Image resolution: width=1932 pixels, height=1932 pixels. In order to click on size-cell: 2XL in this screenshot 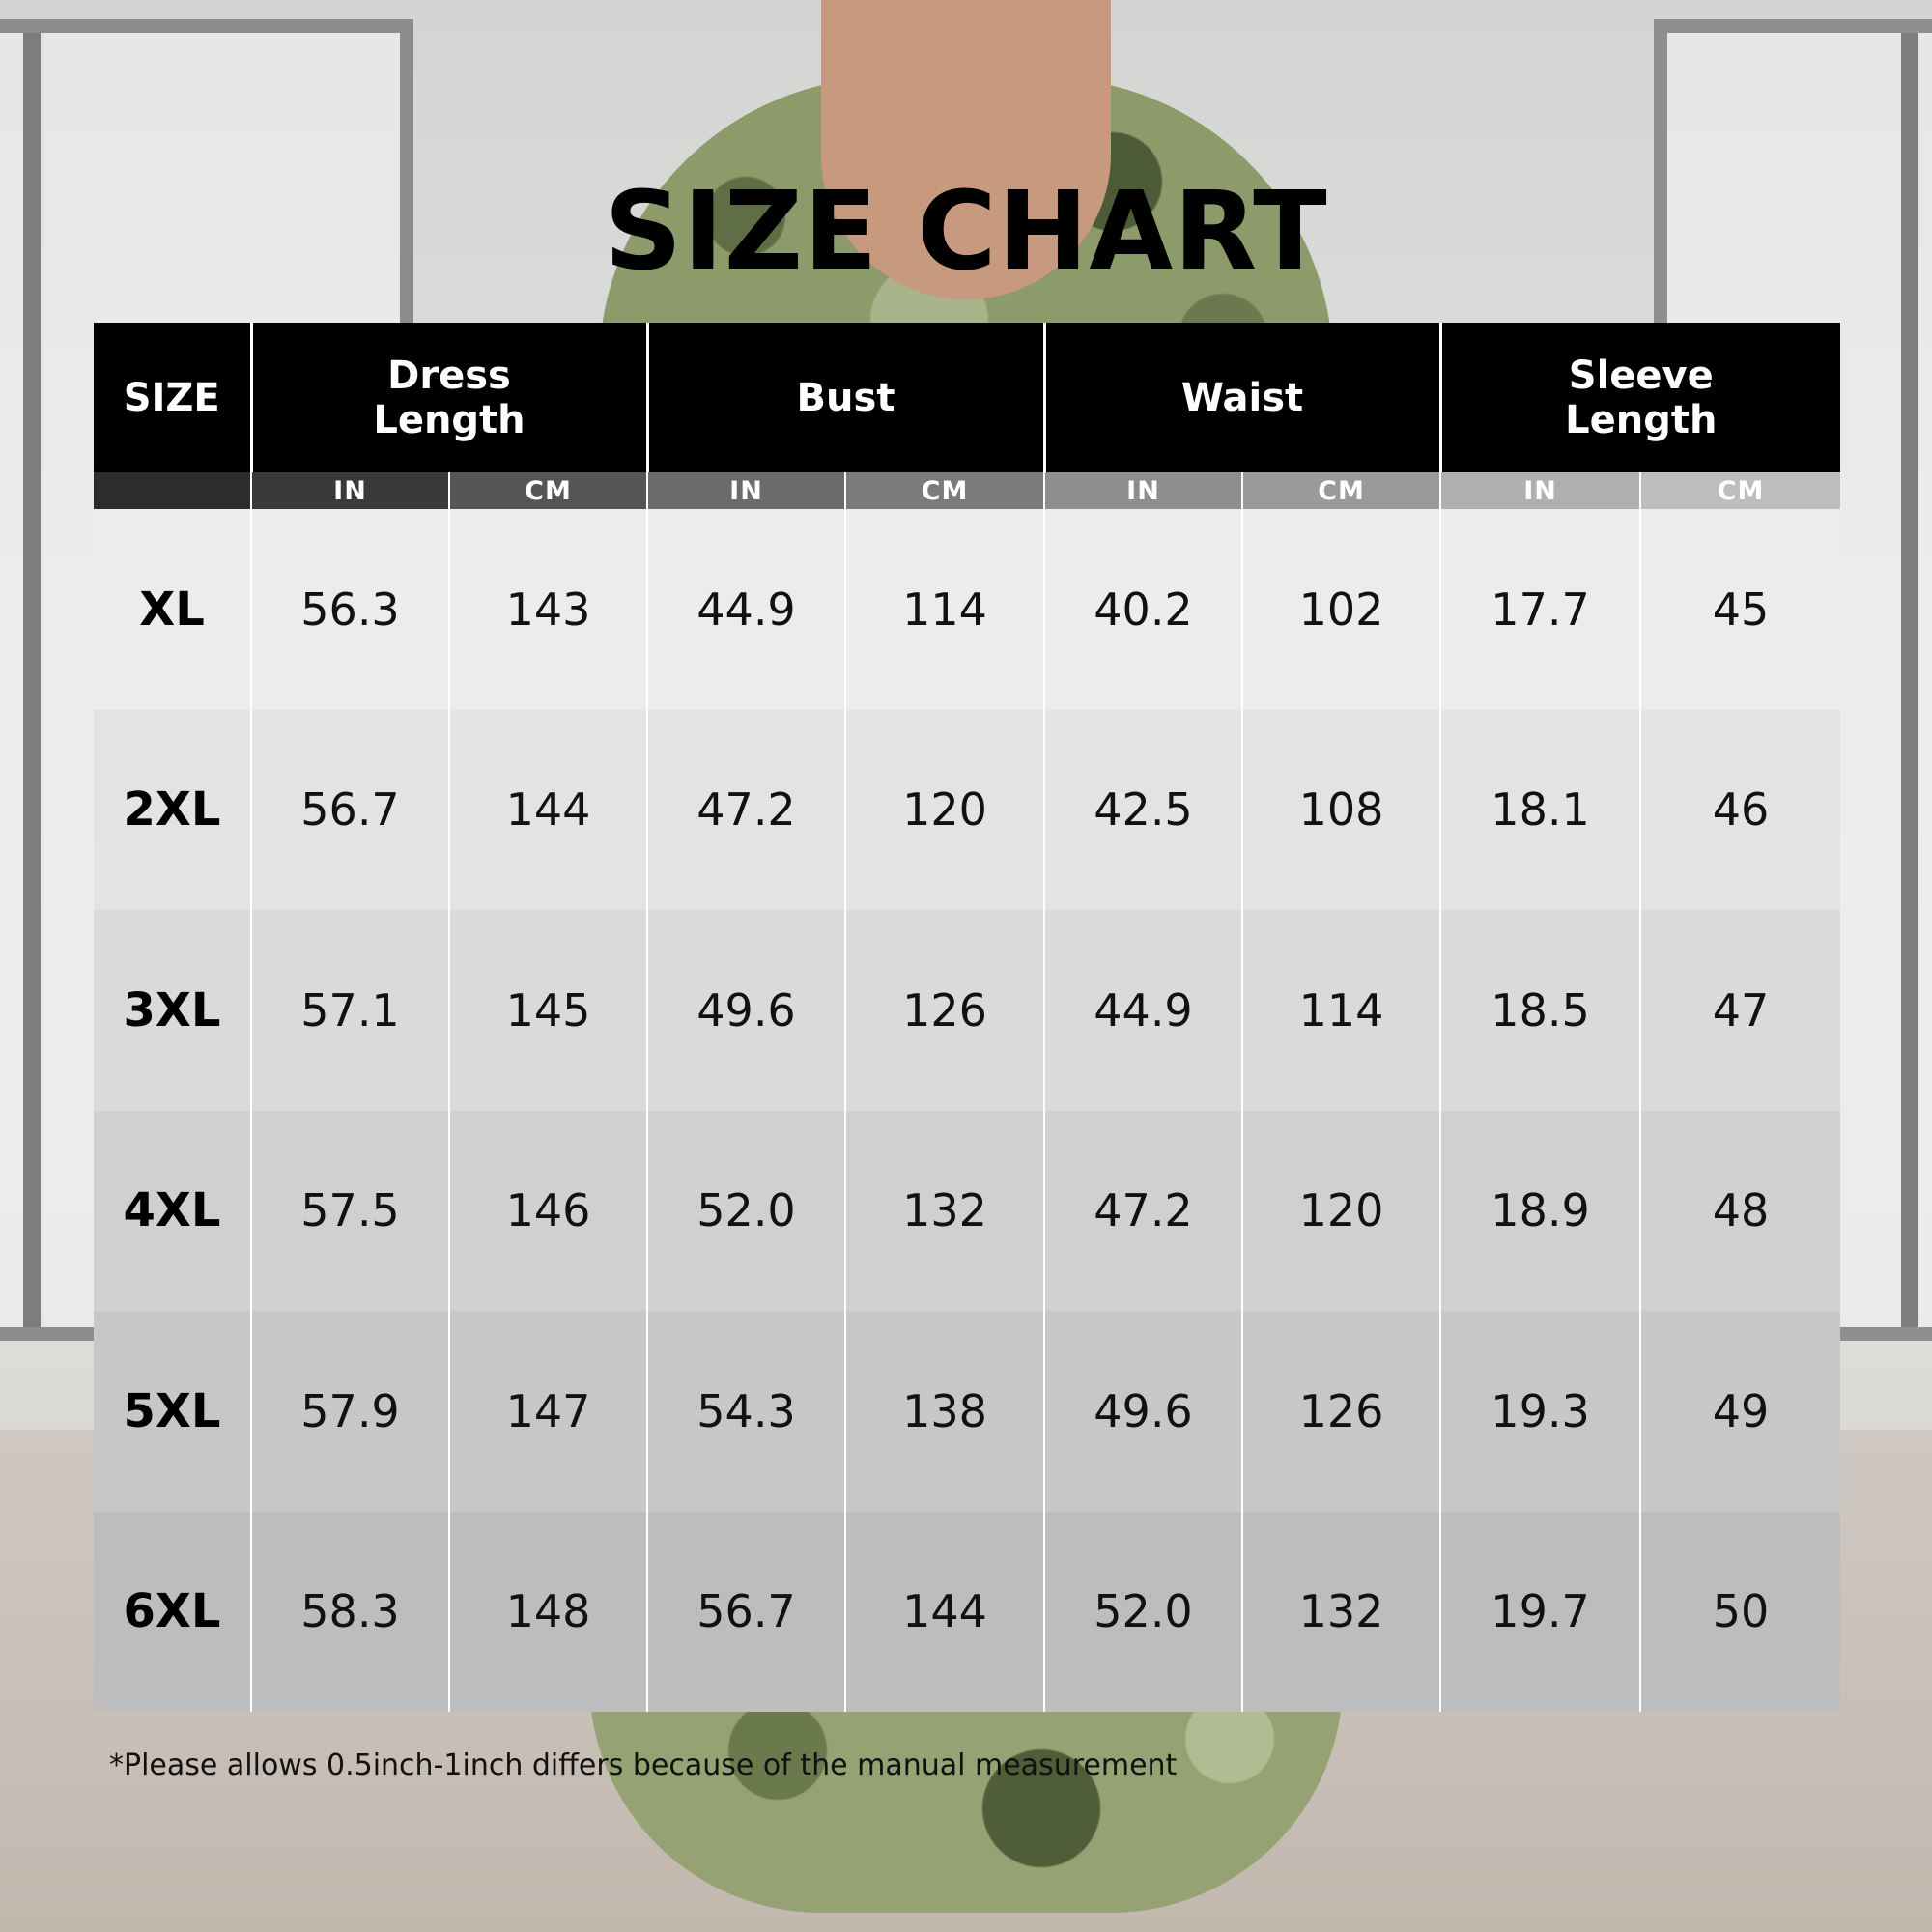, I will do `click(172, 809)`.